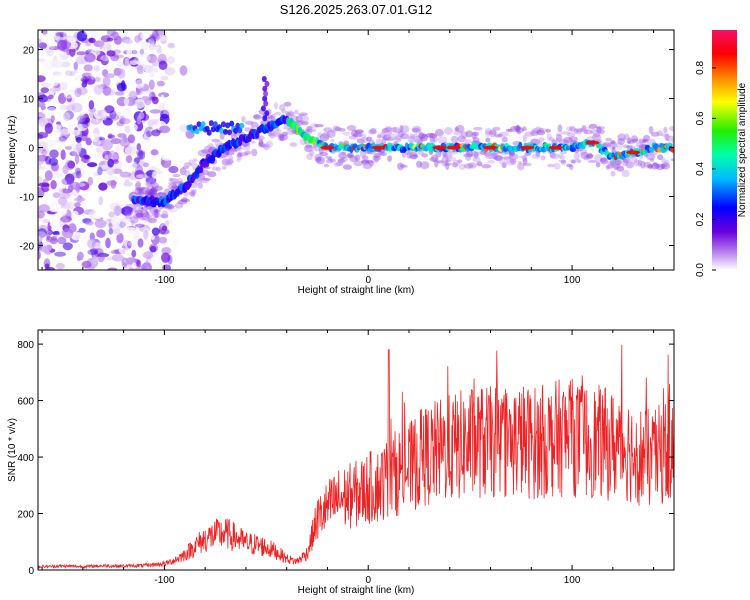  Describe the element at coordinates (700, 219) in the screenshot. I see `colorbar-tick-label: 0.2` at that location.